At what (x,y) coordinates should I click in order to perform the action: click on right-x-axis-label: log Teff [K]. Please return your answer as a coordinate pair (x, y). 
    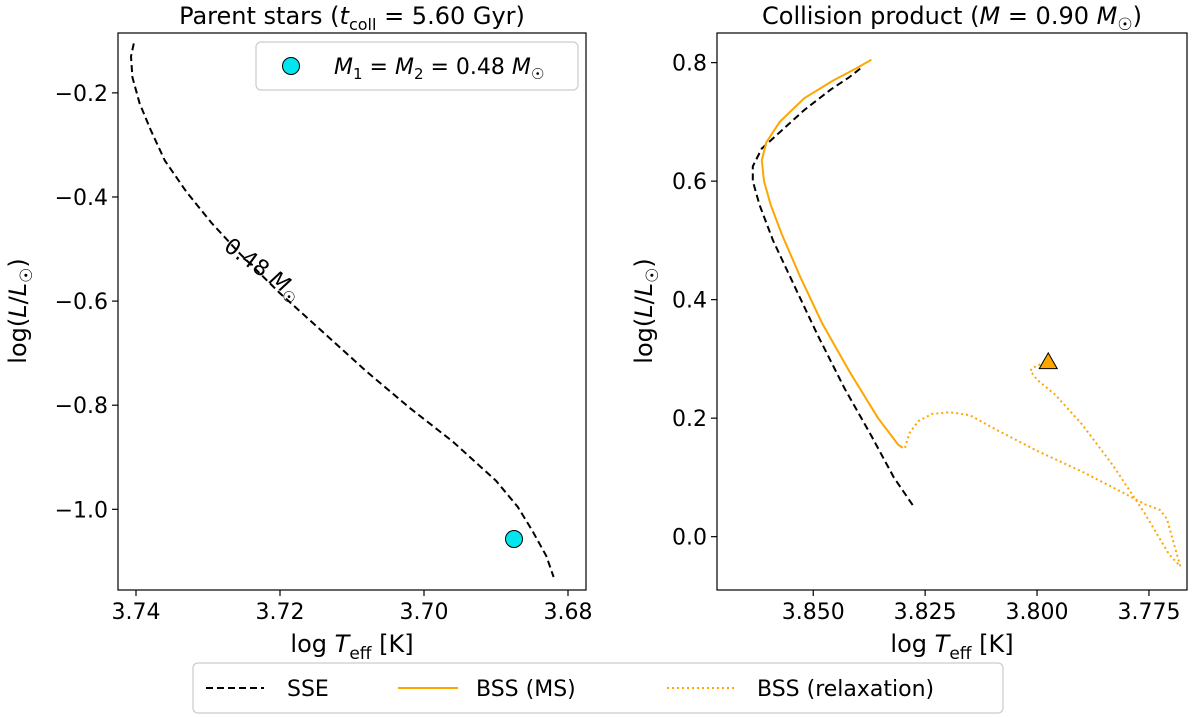
    Looking at the image, I should click on (951, 647).